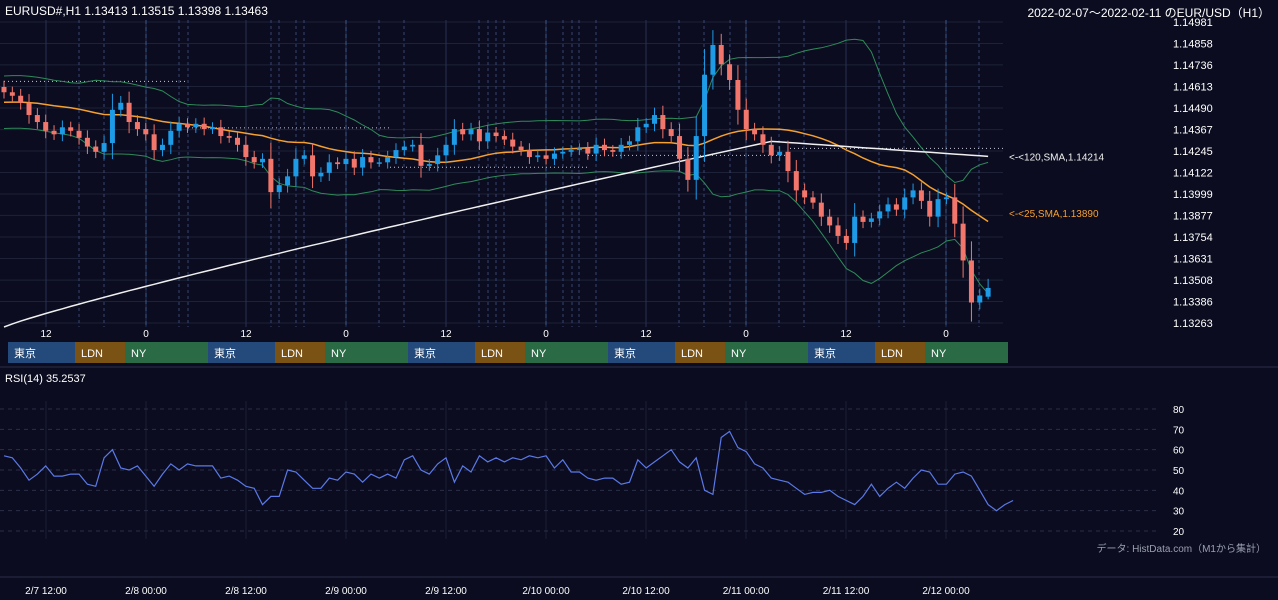 This screenshot has width=1278, height=600. What do you see at coordinates (946, 591) in the screenshot?
I see `date-tick-label: 2/12 00:00` at bounding box center [946, 591].